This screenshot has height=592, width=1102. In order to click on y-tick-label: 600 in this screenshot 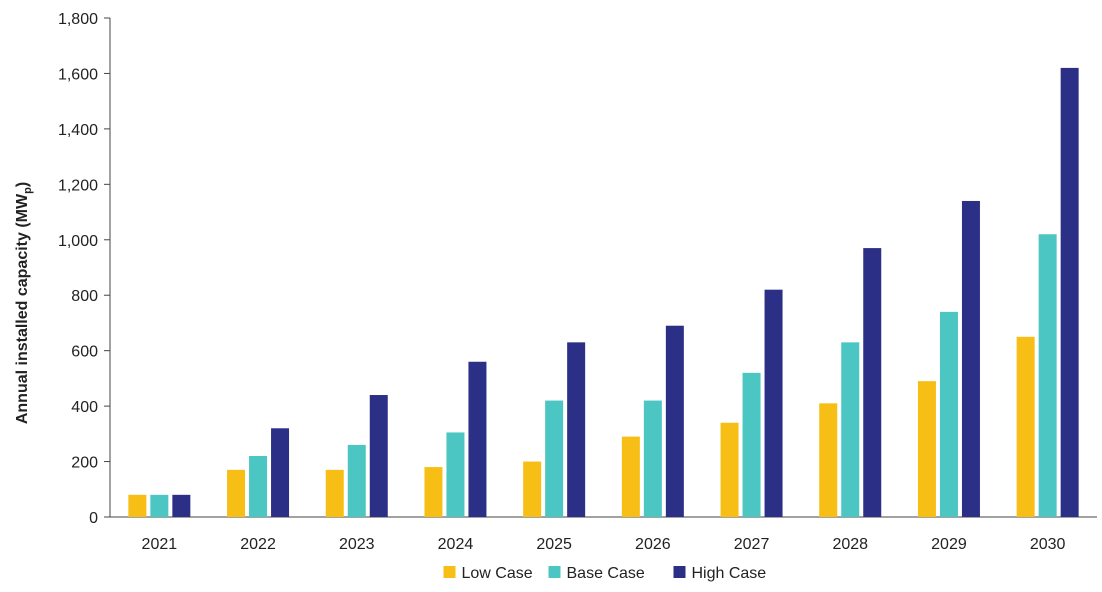, I will do `click(84, 352)`.